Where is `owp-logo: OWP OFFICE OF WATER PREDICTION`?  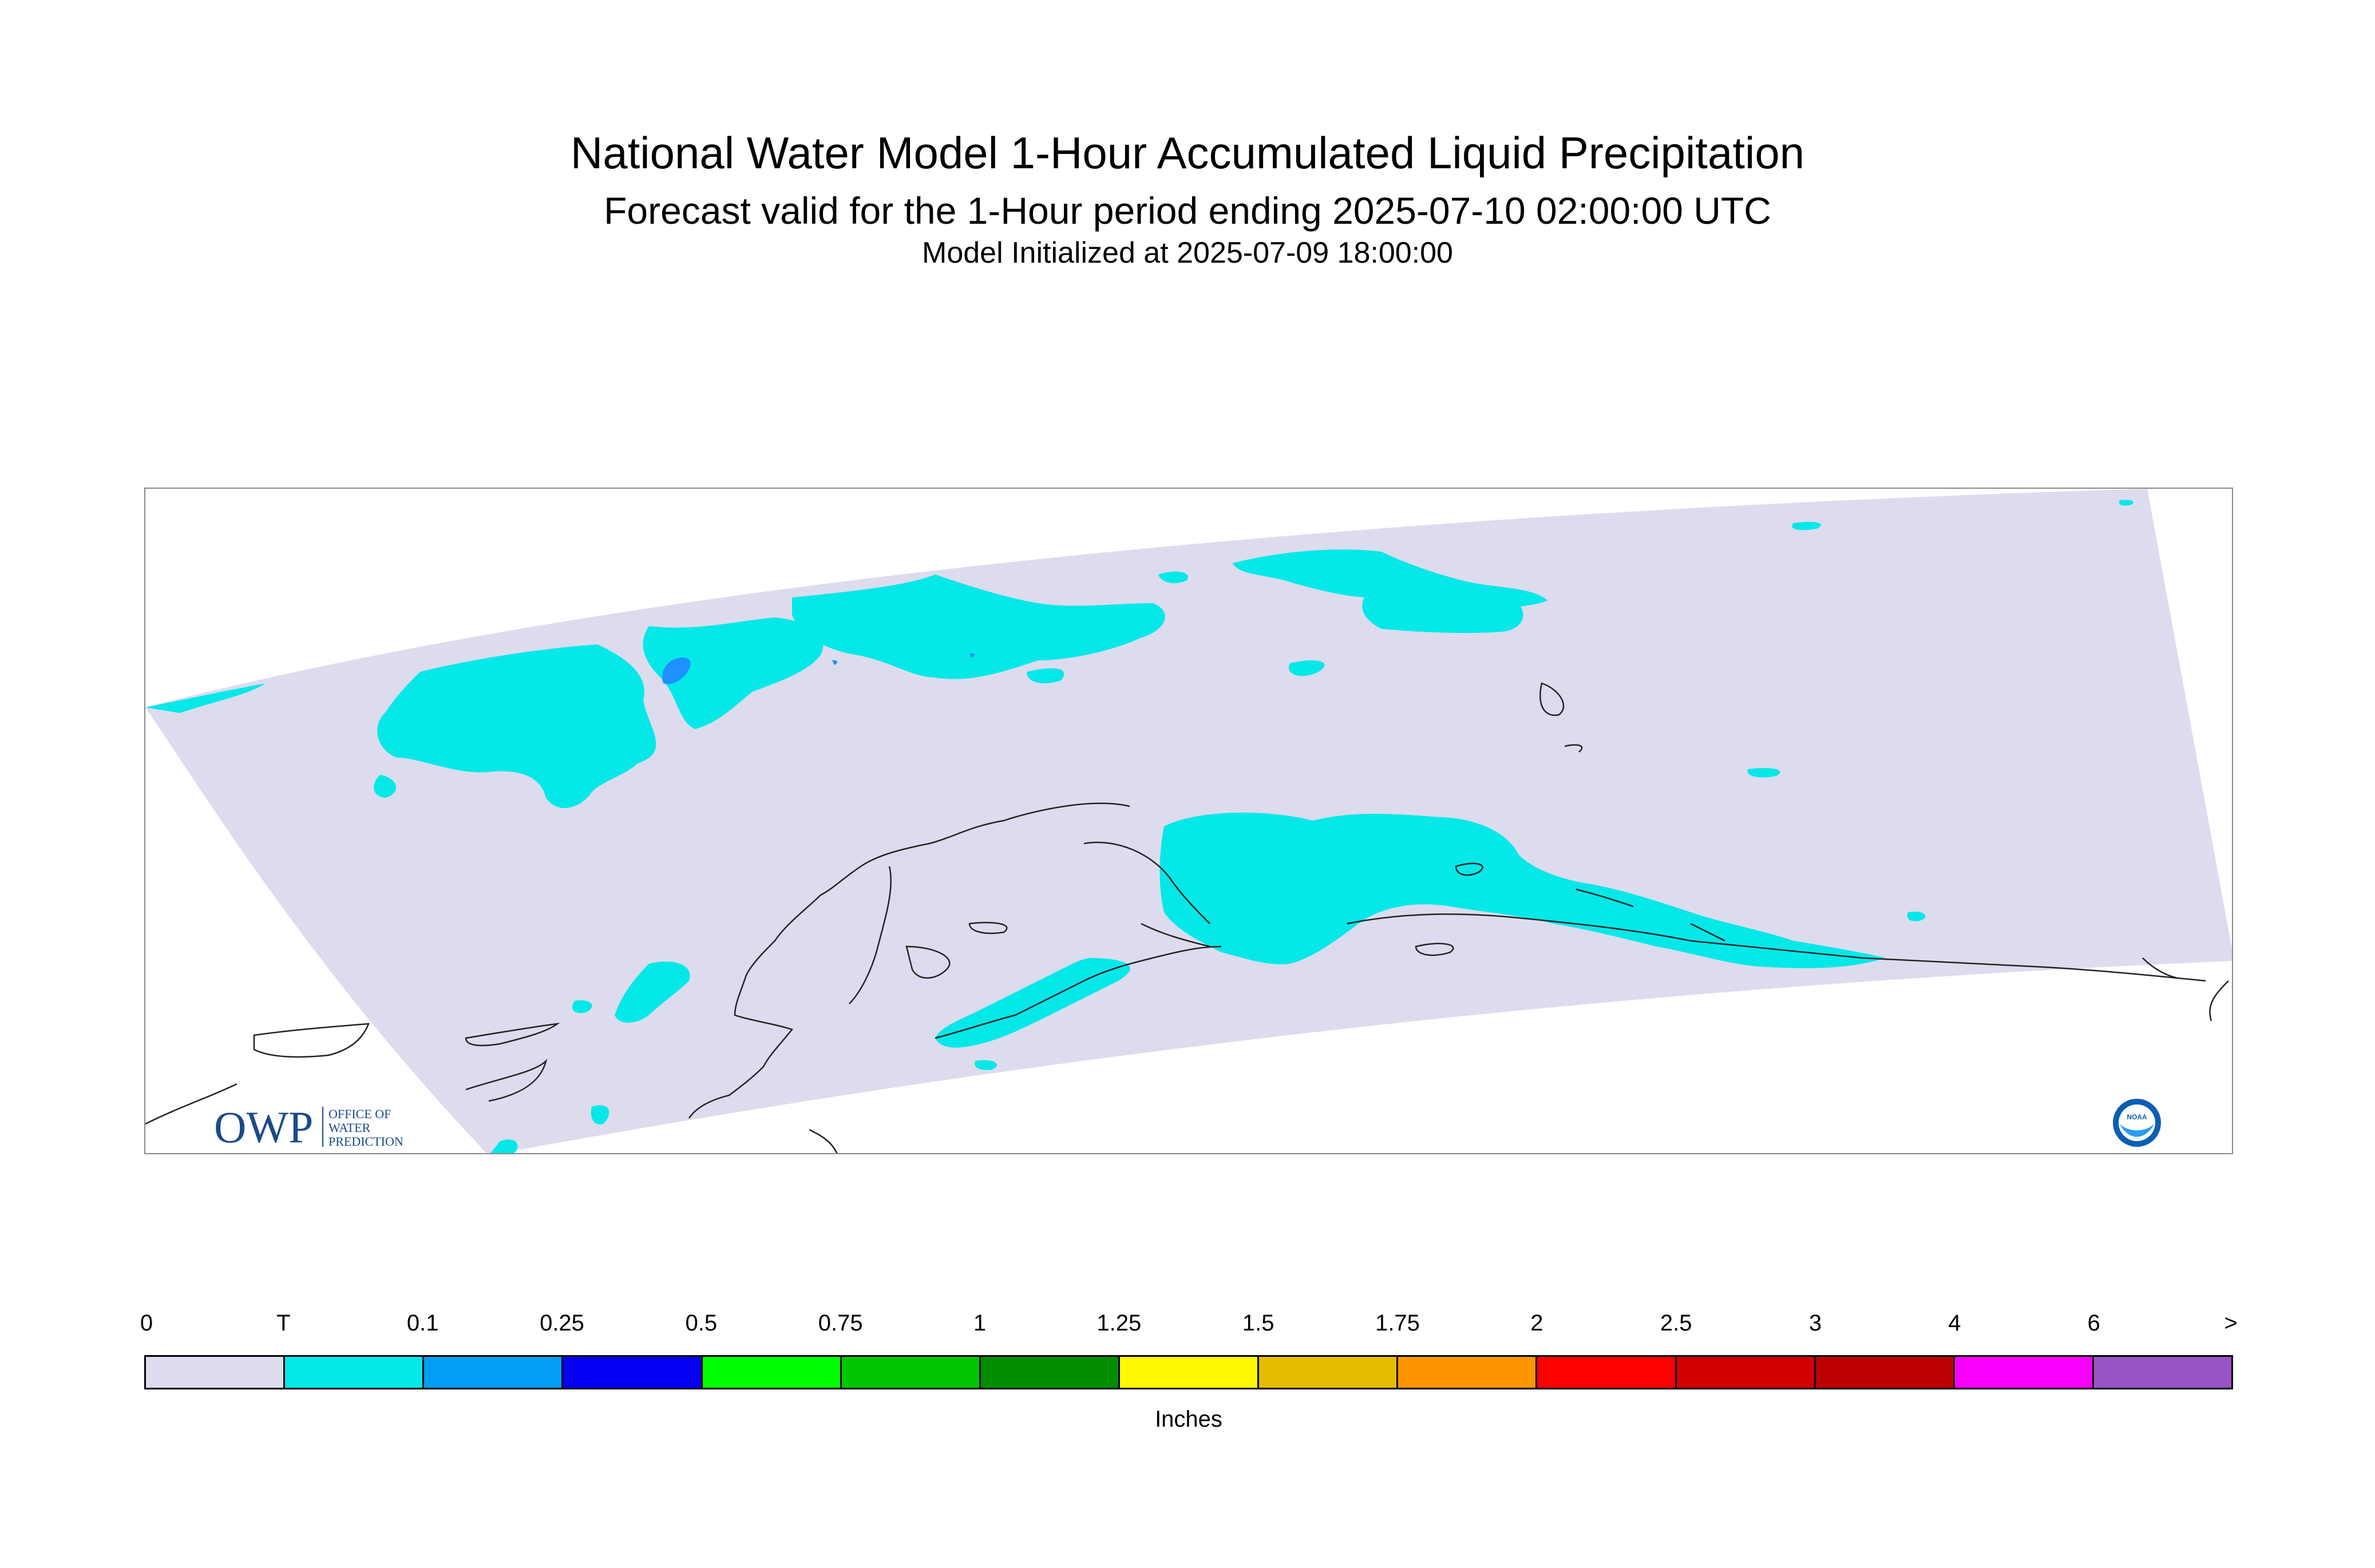 owp-logo: OWP OFFICE OF WATER PREDICTION is located at coordinates (308, 1127).